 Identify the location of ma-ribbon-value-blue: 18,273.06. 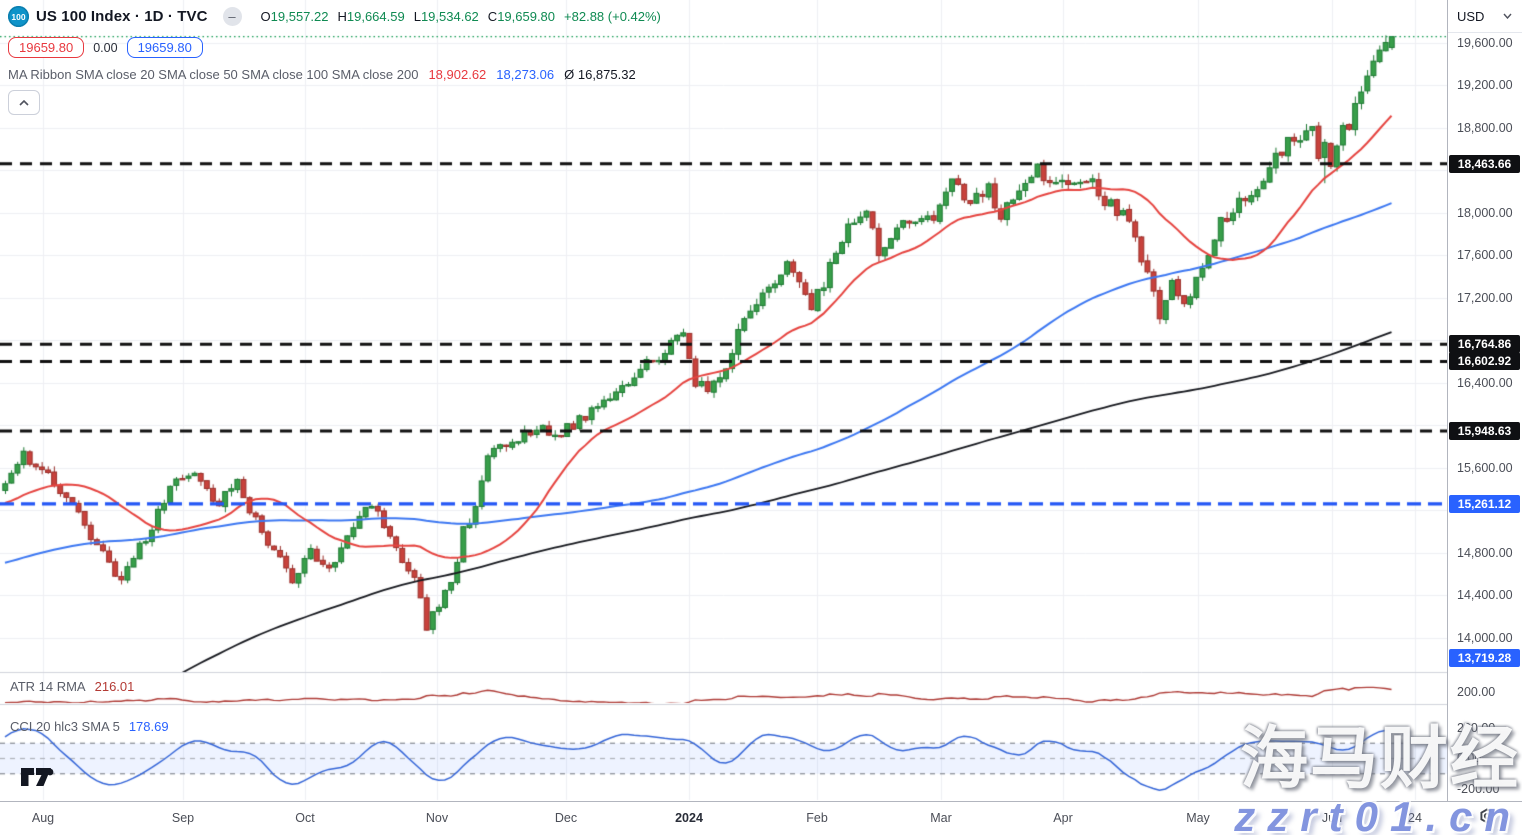
(525, 74).